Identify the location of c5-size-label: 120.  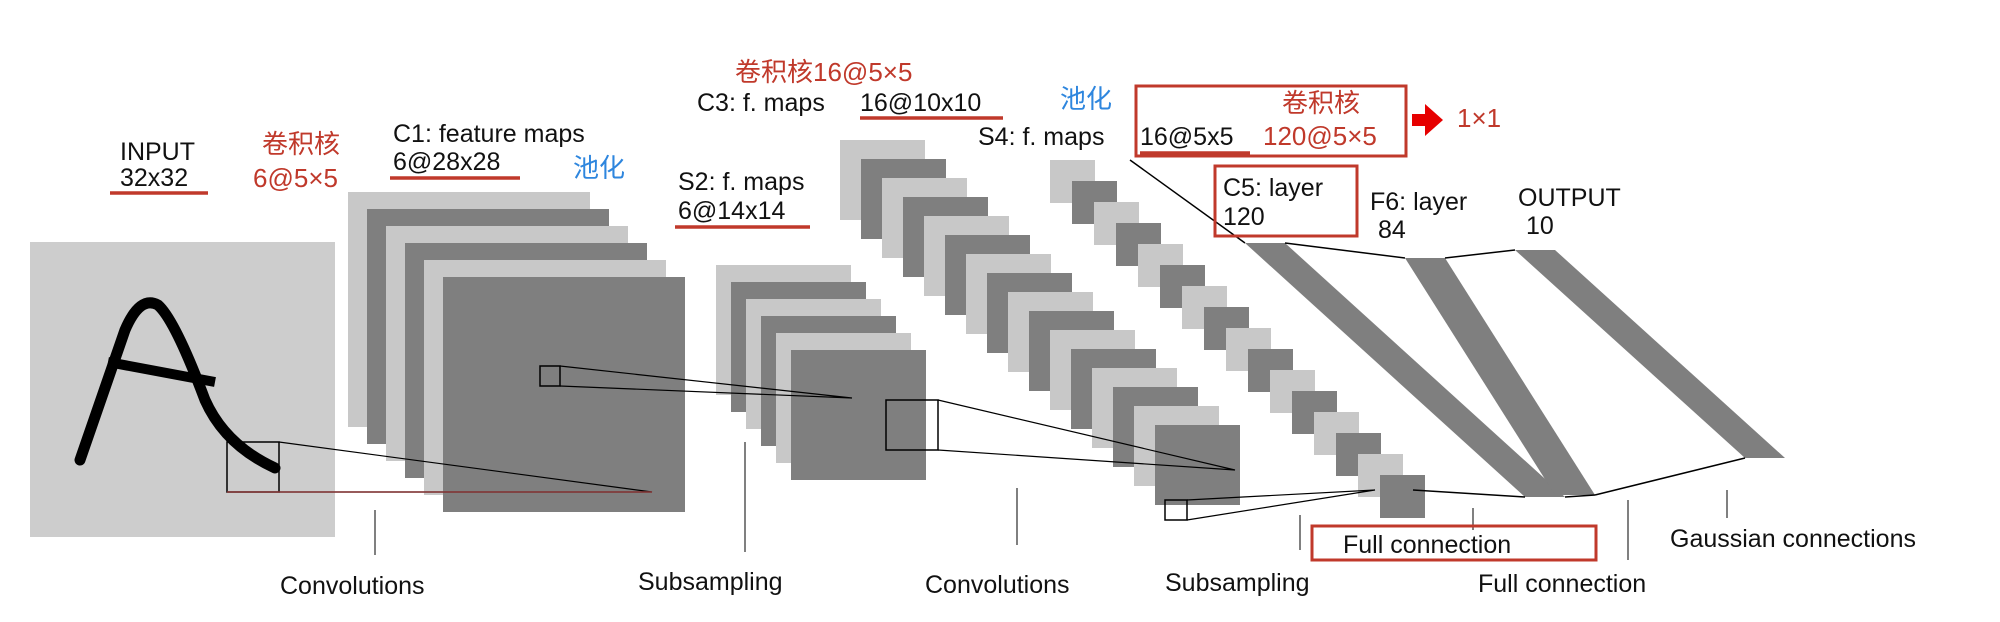
(1244, 217).